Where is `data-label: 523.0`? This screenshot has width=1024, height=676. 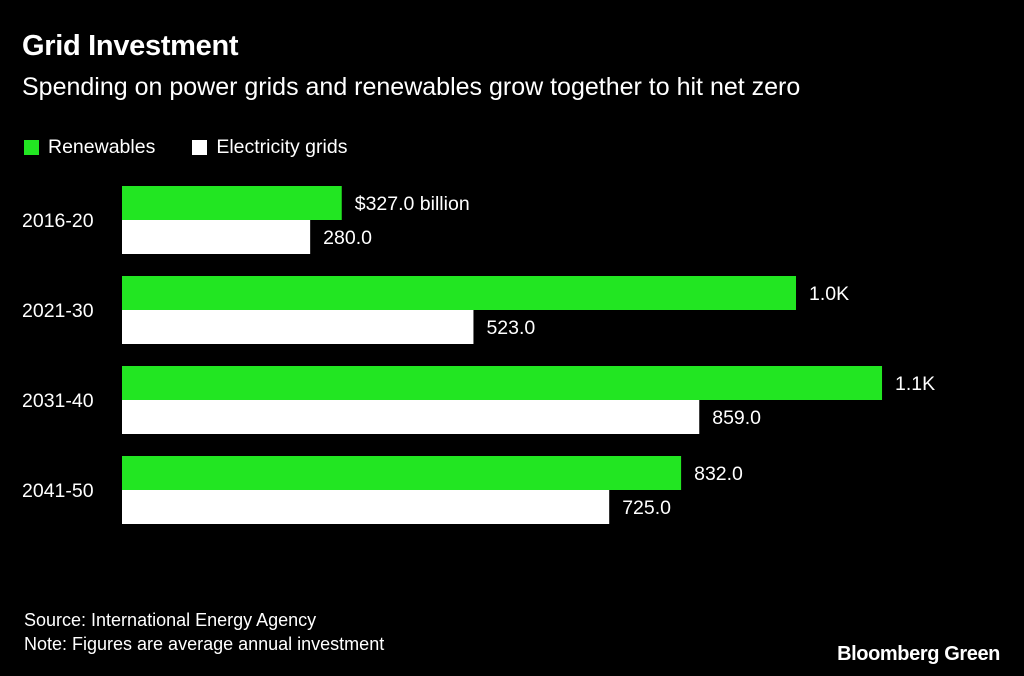 data-label: 523.0 is located at coordinates (510, 328).